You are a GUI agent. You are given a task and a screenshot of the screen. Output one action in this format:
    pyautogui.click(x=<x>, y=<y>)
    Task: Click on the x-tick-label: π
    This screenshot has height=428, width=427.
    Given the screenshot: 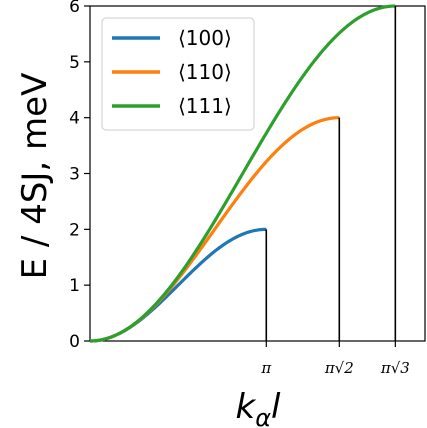 What is the action you would take?
    pyautogui.click(x=266, y=368)
    